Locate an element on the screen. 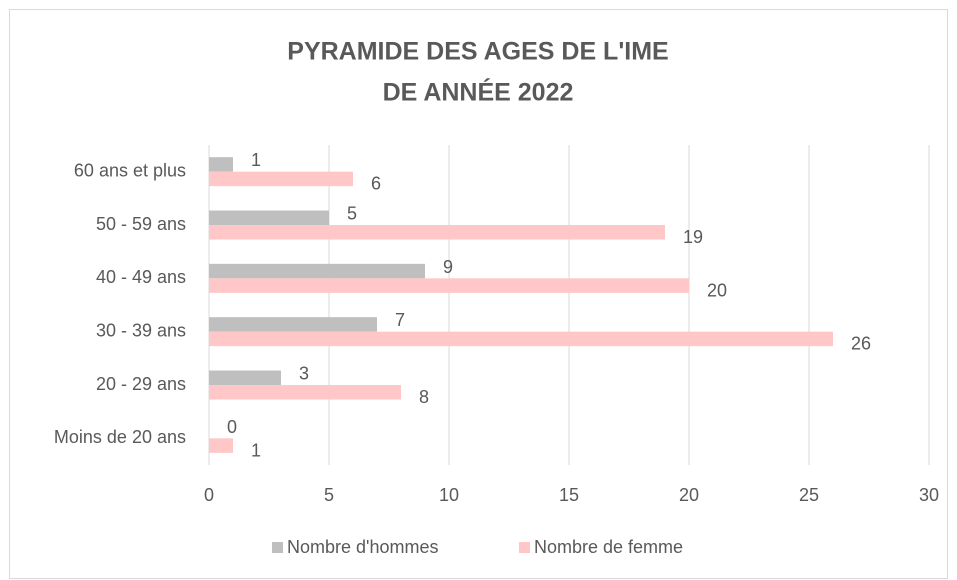 This screenshot has height=580, width=957. y-tick-label: 40 - 49 ans is located at coordinates (141, 277).